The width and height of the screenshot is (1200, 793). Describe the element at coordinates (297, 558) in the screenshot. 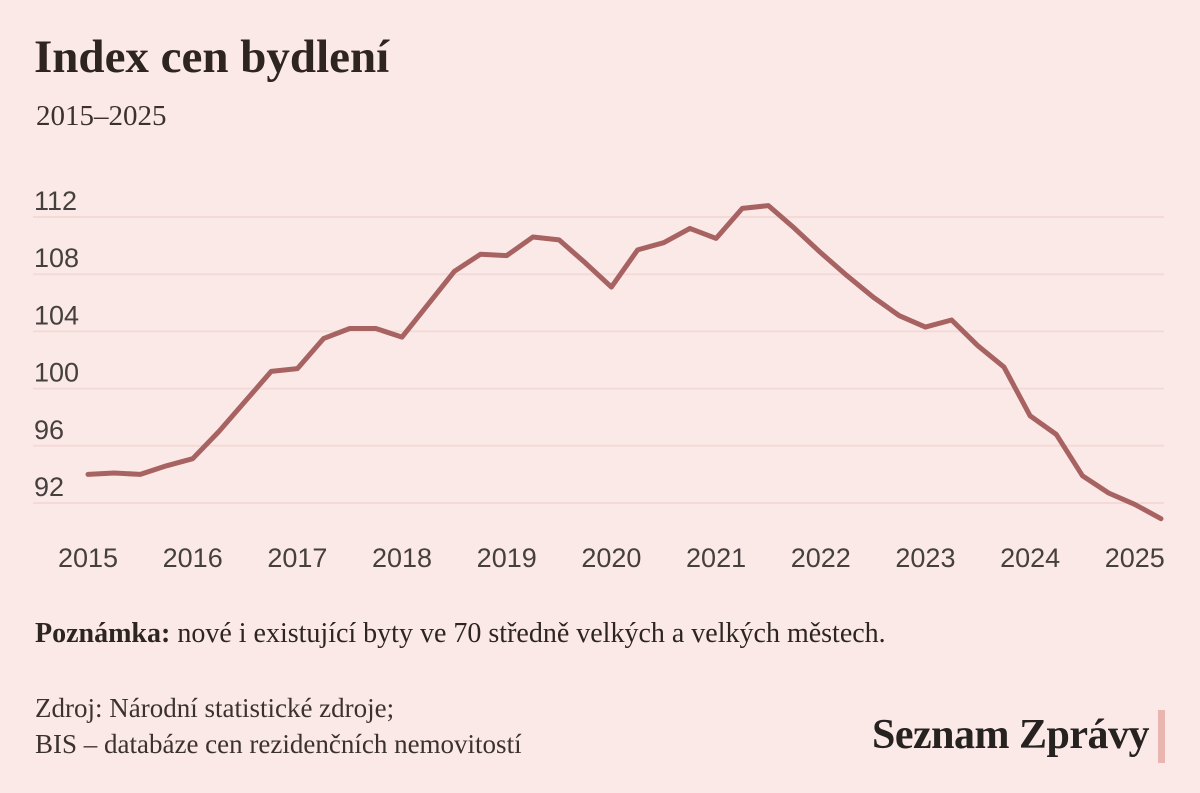

I see `x-tick-label: 2017` at that location.